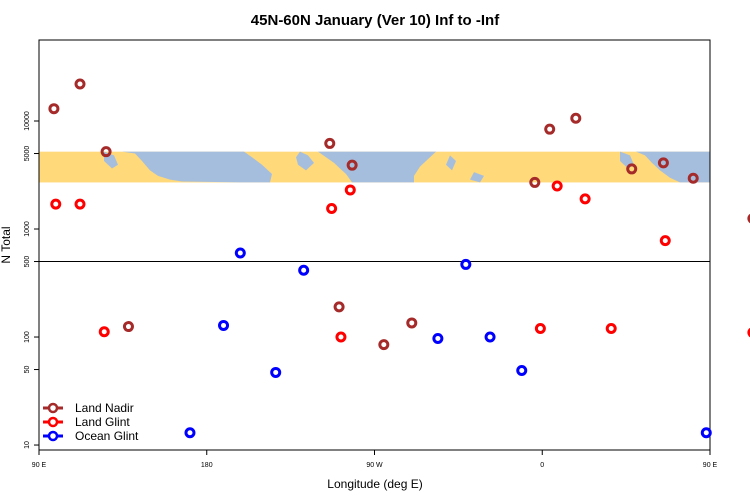  What do you see at coordinates (107, 436) in the screenshot?
I see `legend-label-ocean-glint: Ocean Glint` at bounding box center [107, 436].